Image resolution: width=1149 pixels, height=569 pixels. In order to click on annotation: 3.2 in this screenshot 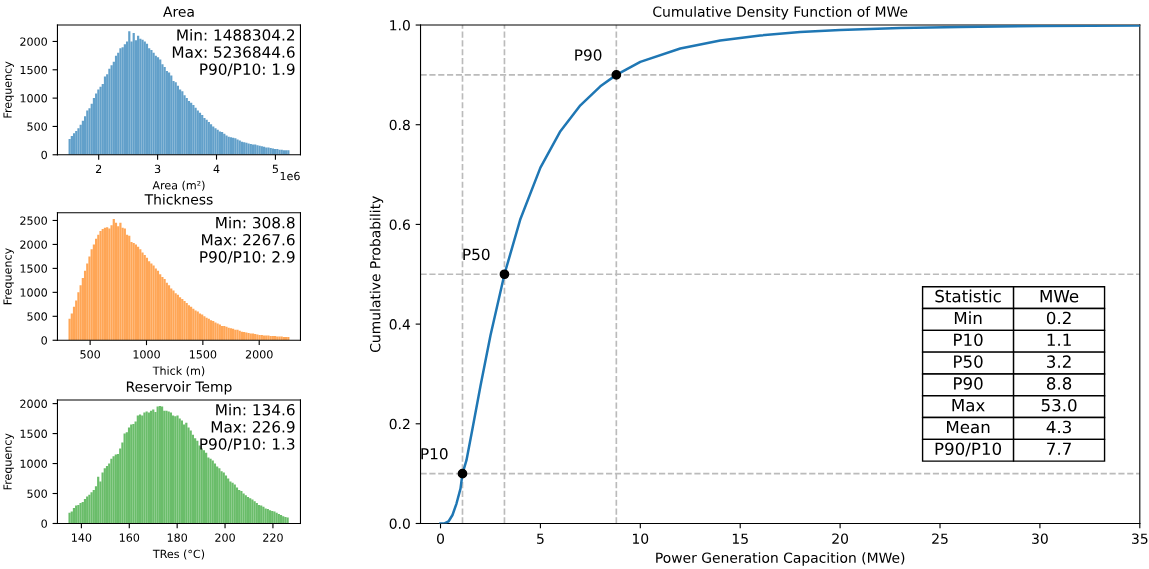, I will do `click(1059, 361)`.